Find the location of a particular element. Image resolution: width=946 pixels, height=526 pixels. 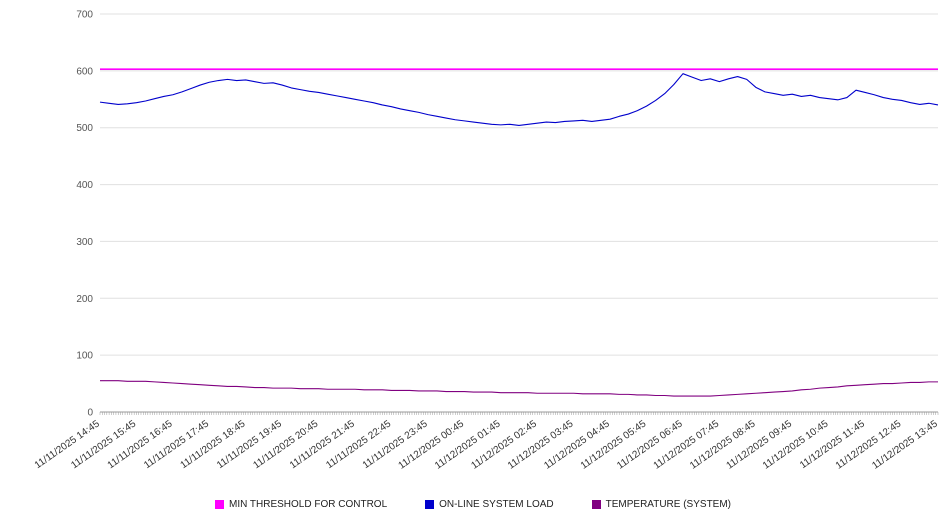

x-axis-tick-label: 11/12/2025 05:45 is located at coordinates (614, 444).